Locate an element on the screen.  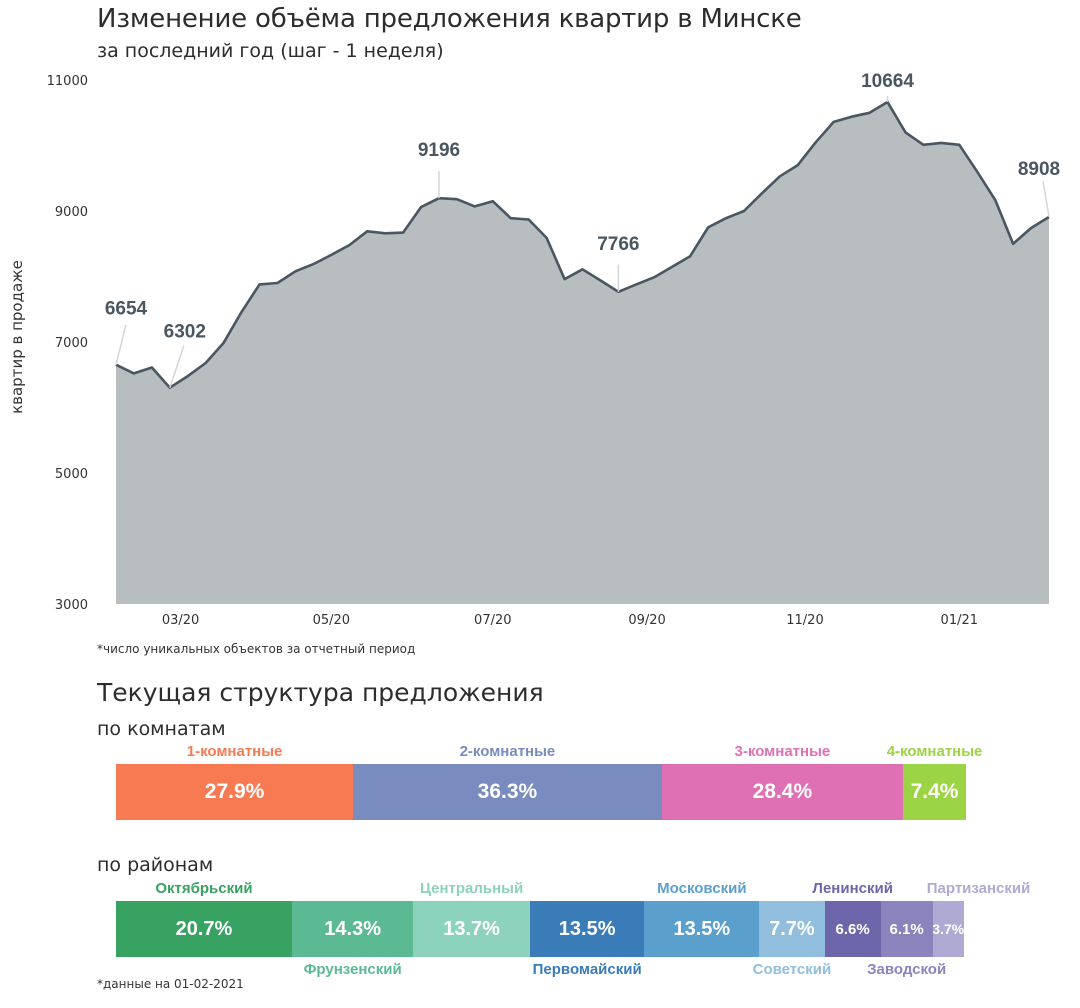
district-segment-label: Московский is located at coordinates (702, 888).